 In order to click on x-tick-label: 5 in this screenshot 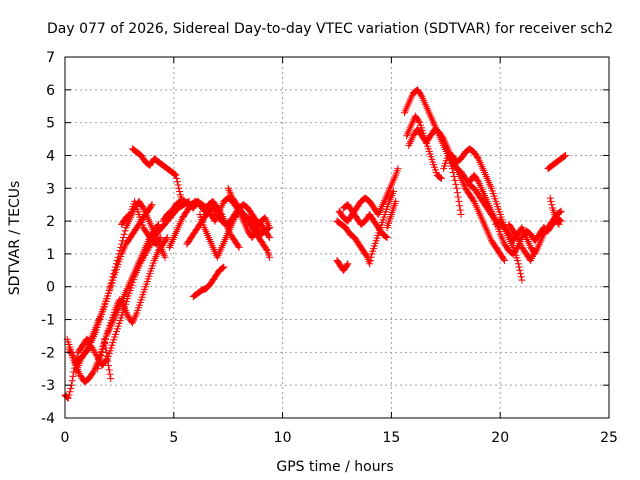, I will do `click(173, 438)`.